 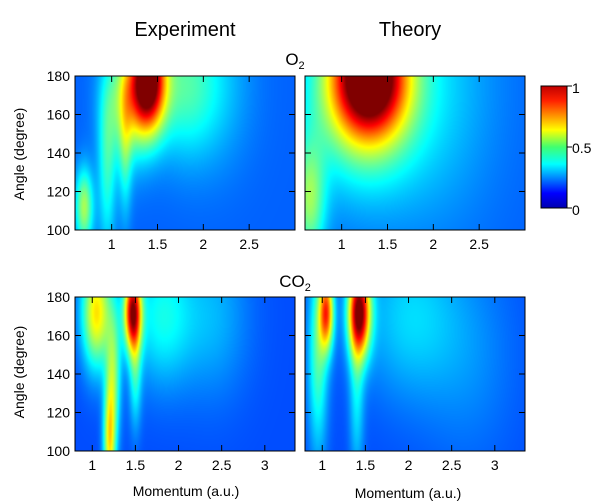 What do you see at coordinates (582, 148) in the screenshot?
I see `colorbar-label-05: 0.5` at bounding box center [582, 148].